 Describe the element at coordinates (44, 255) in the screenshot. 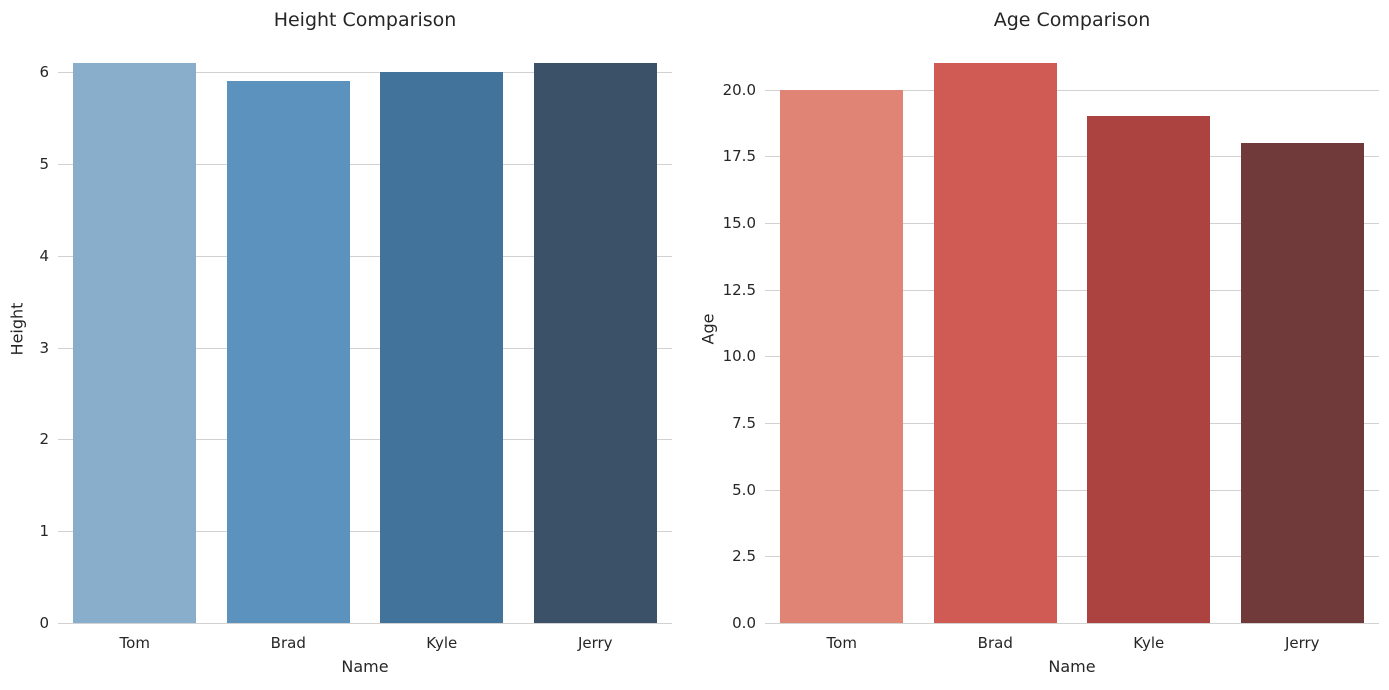

I see `y-tick-label: 4` at that location.